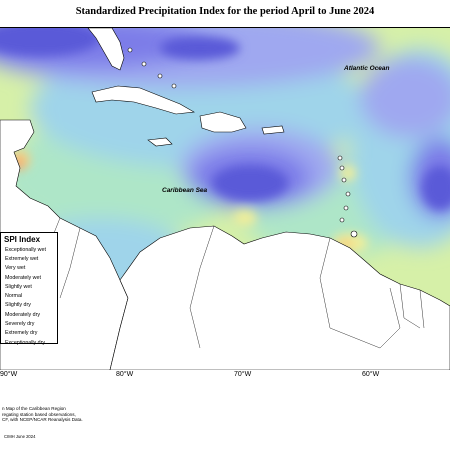  I want to click on legend-label: Severely dry, so click(20, 324).